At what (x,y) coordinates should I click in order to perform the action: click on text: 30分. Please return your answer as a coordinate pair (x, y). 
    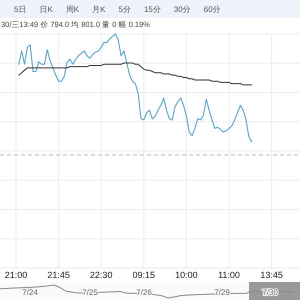
    Looking at the image, I should click on (182, 9).